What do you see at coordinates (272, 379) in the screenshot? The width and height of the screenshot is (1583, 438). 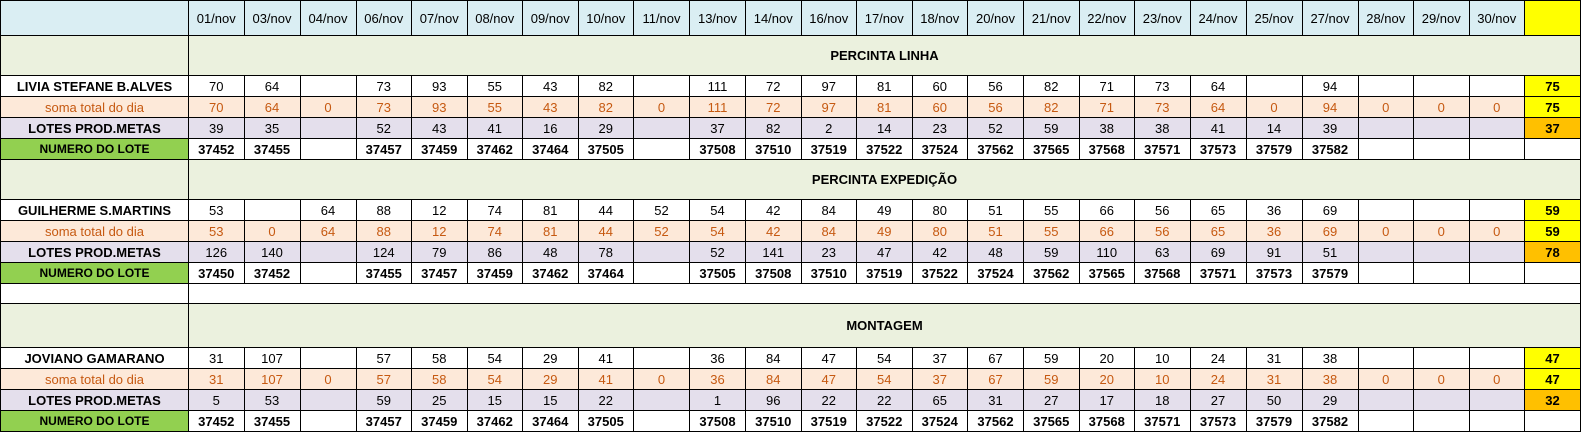 I see `soma-row-value-cell: 107` at bounding box center [272, 379].